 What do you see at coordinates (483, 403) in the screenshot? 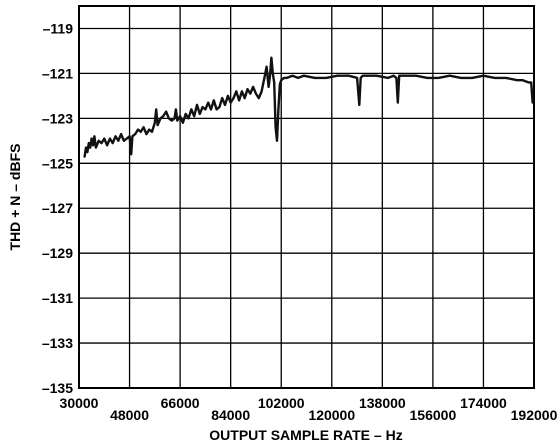
I see `x-tick-label: 174000` at bounding box center [483, 403].